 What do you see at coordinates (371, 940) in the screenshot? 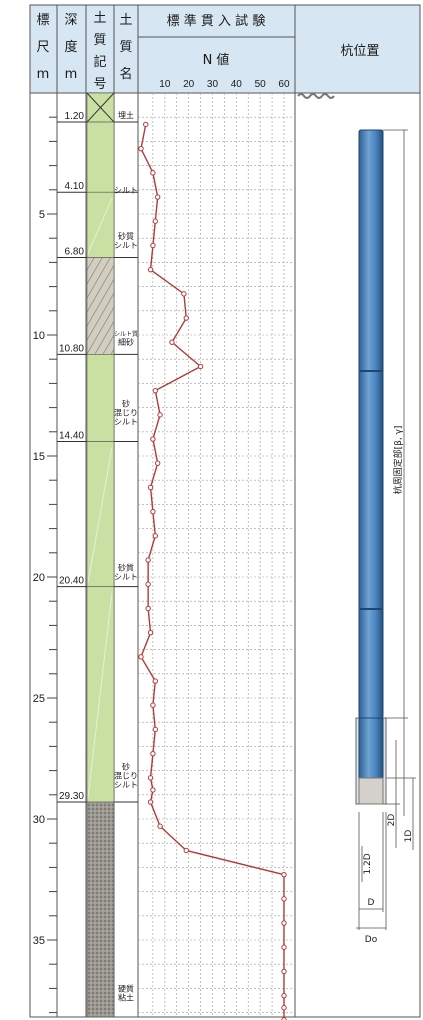
I see `dim-do: Do` at bounding box center [371, 940].